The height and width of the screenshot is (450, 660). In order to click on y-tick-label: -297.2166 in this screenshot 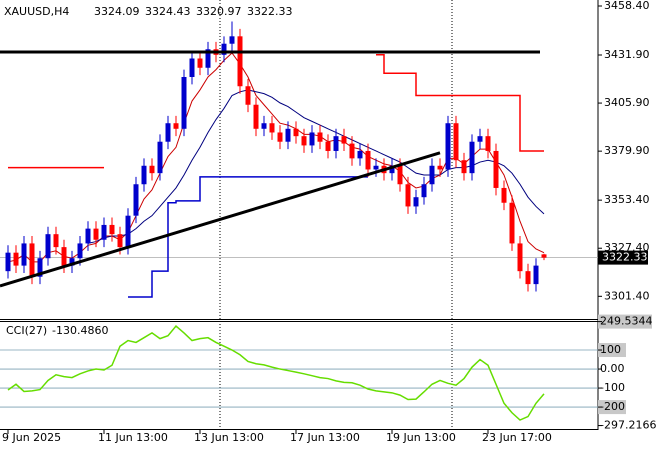, I will do `click(628, 425)`.